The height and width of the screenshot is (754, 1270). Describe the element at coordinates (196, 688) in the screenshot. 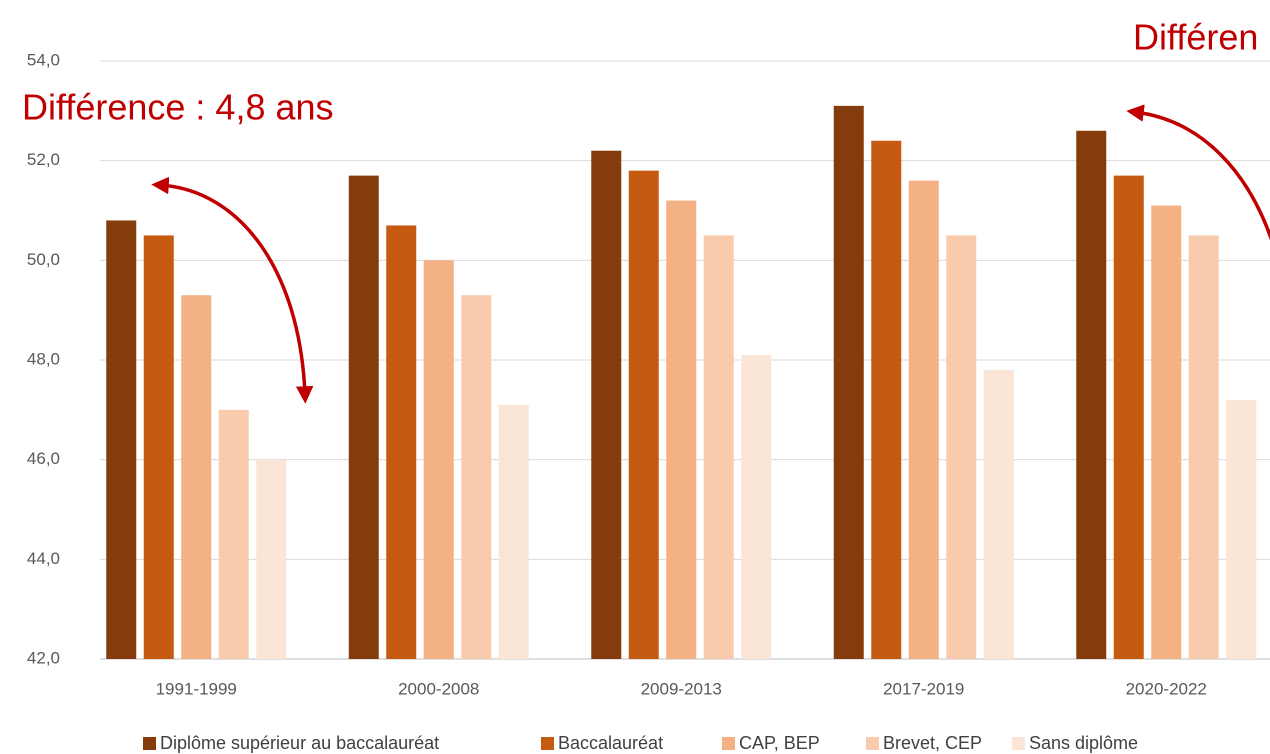

I see `x-tick-label: 1991-1999` at that location.